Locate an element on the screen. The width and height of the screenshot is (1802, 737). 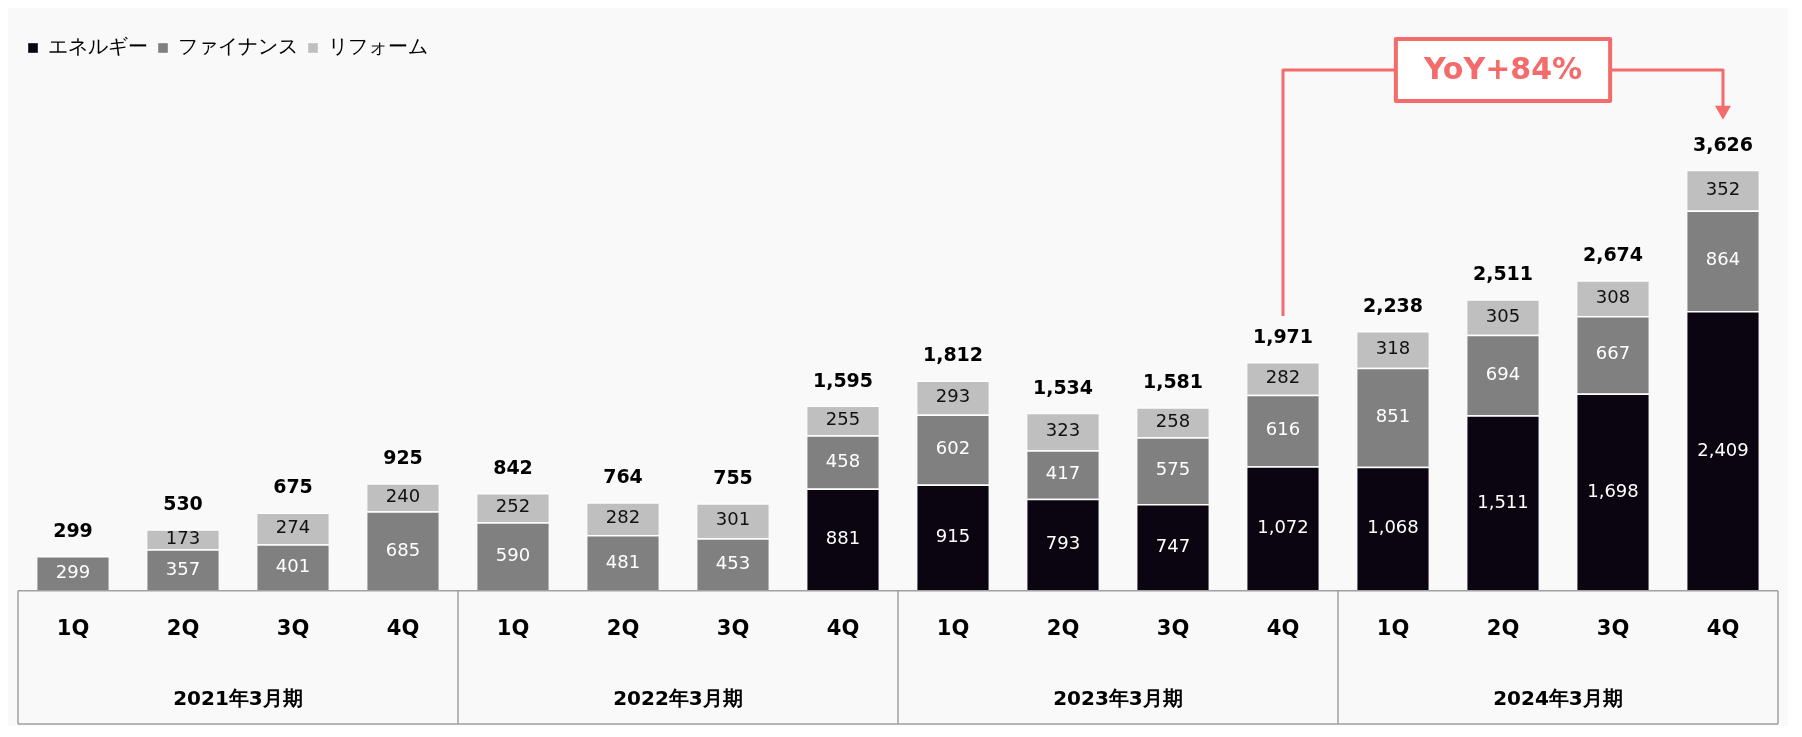
total-label: 530 is located at coordinates (183, 503).